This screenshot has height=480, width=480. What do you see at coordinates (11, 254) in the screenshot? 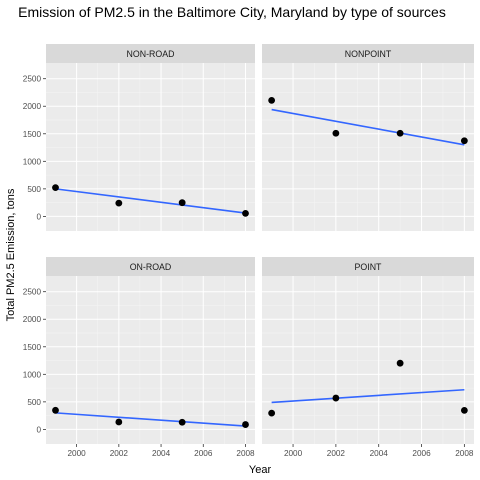
I see `y-axis-title: Total PM2.5 Emission, tons` at bounding box center [11, 254].